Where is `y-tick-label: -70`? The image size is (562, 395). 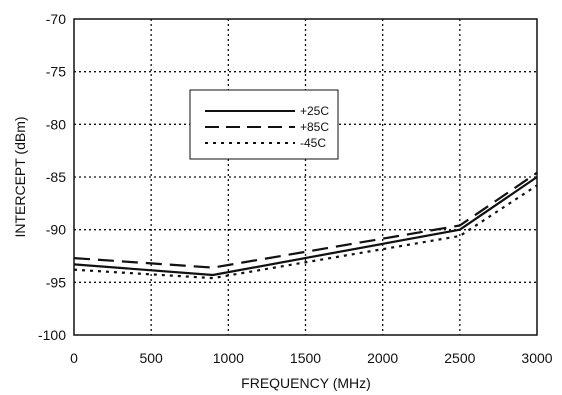 y-tick-label: -70 is located at coordinates (56, 19).